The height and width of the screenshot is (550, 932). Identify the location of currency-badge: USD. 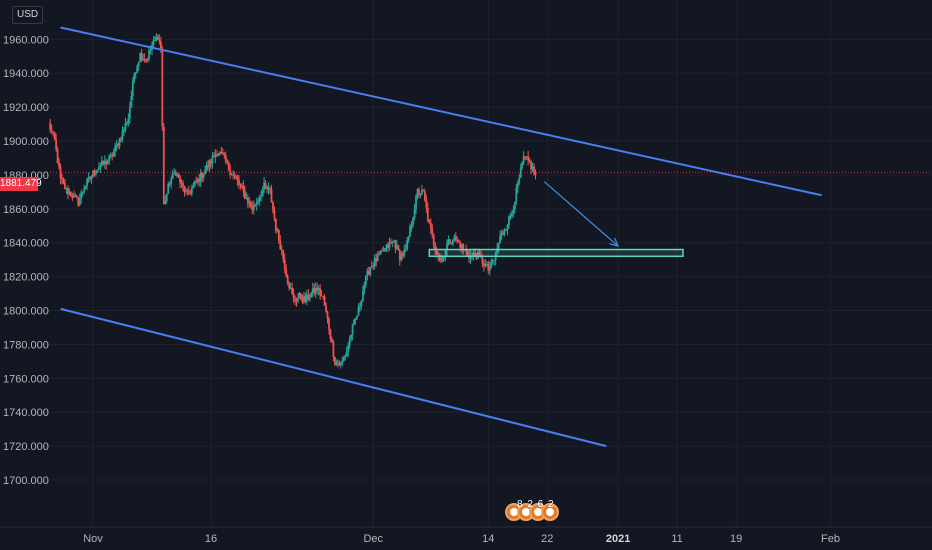
(28, 15).